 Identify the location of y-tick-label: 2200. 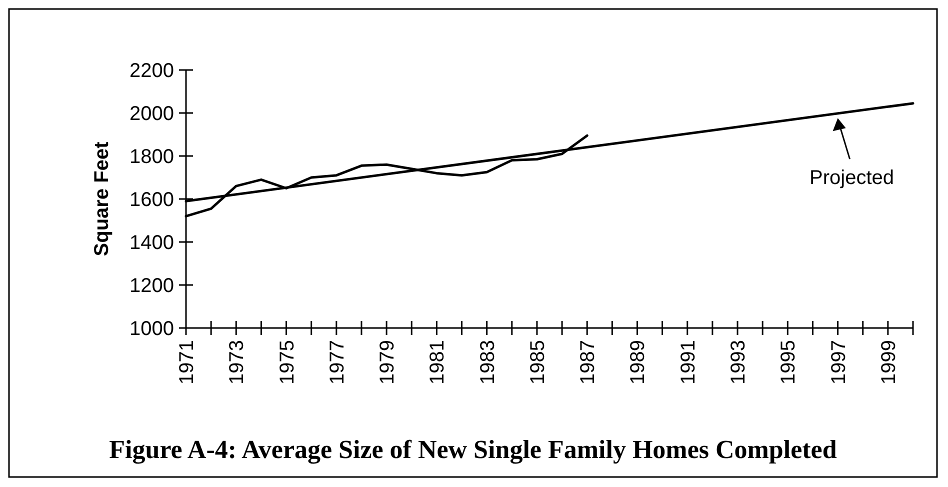
(152, 71).